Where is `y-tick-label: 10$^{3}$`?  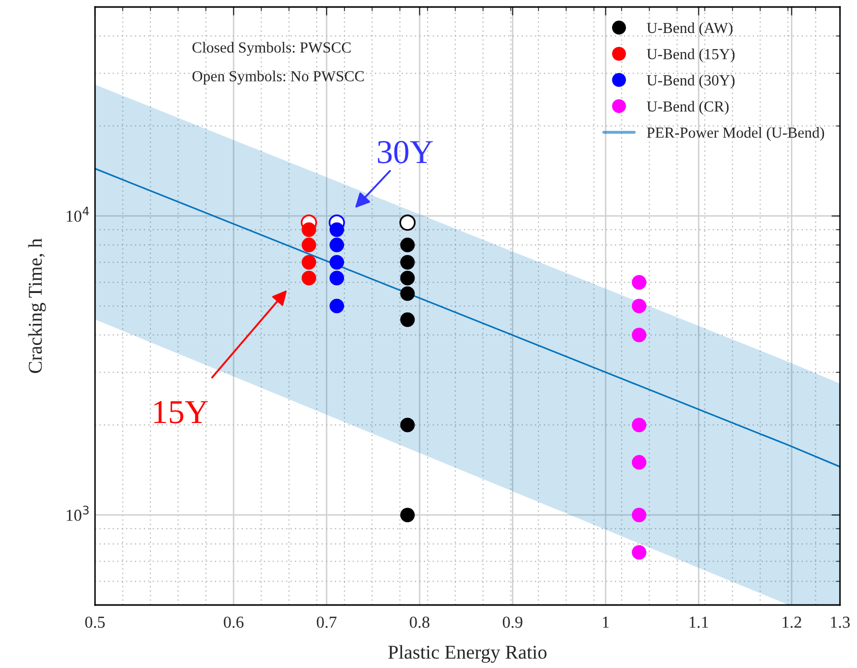
y-tick-label: 10$^{3}$ is located at coordinates (77, 513).